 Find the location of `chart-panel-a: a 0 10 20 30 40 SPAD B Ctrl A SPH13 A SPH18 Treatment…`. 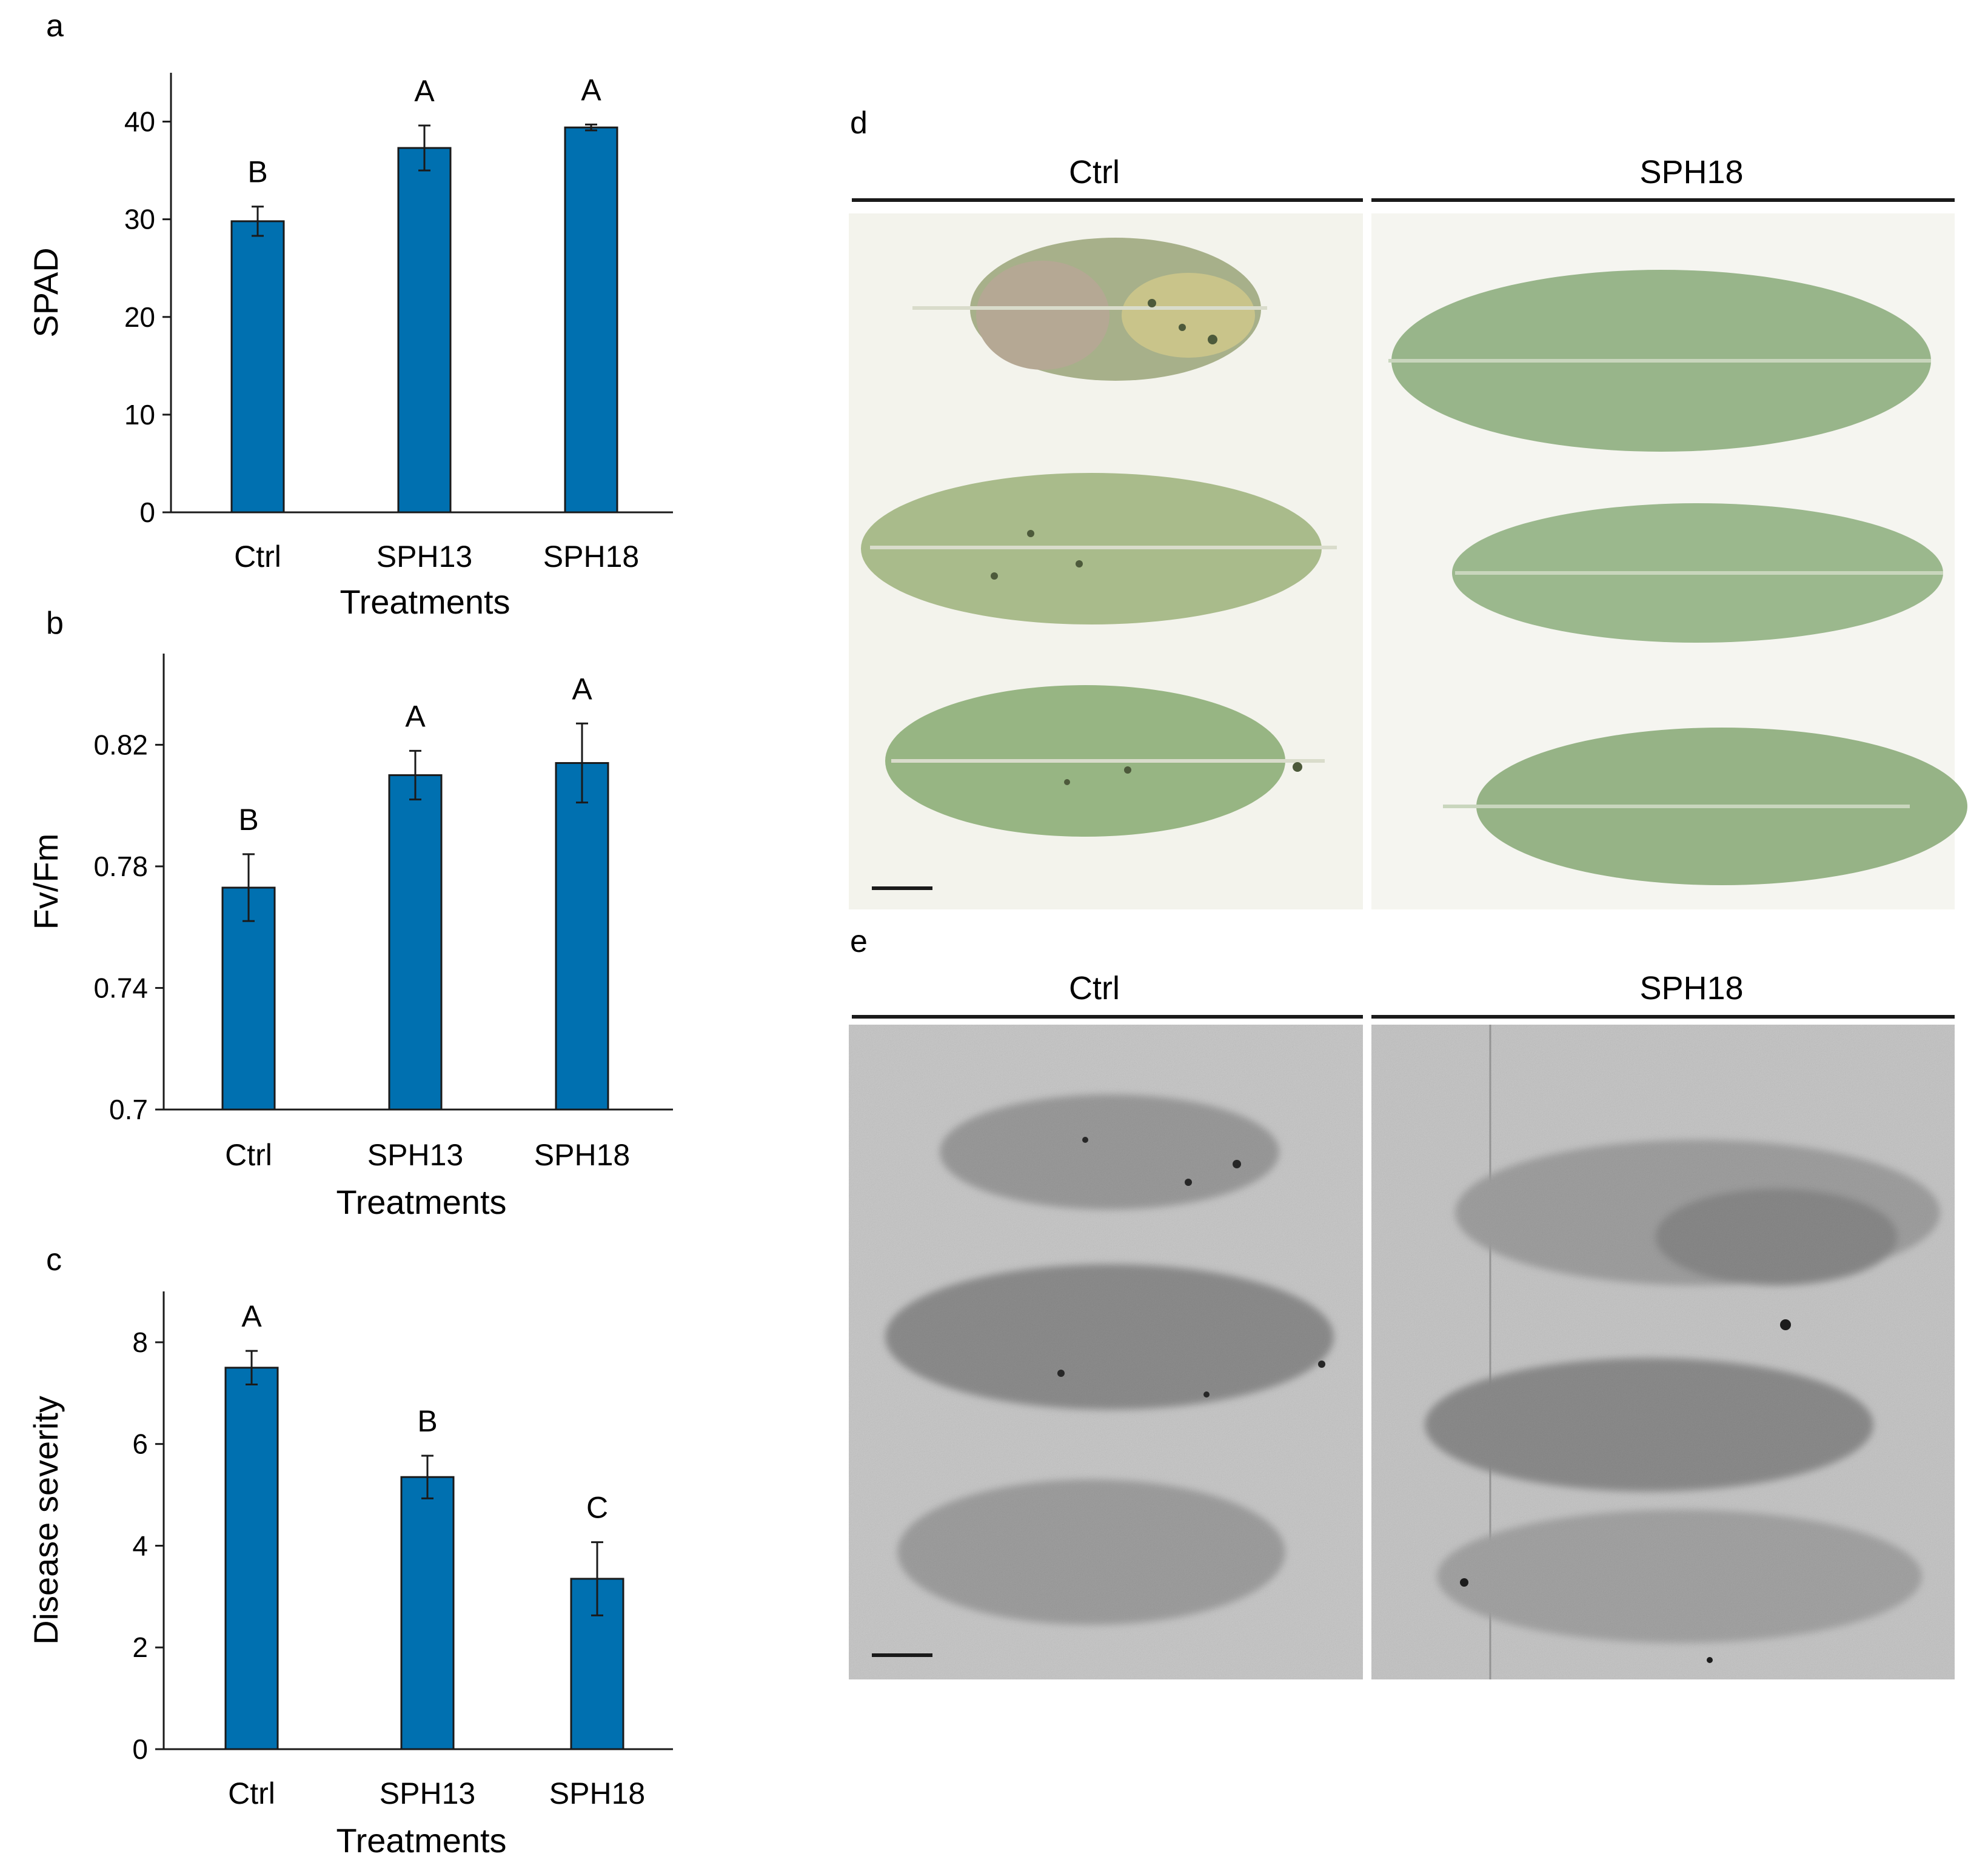

chart-panel-a: a 0 10 20 30 40 SPAD B Ctrl A SPH13 A SPH18 Treatment… is located at coordinates (350, 314).